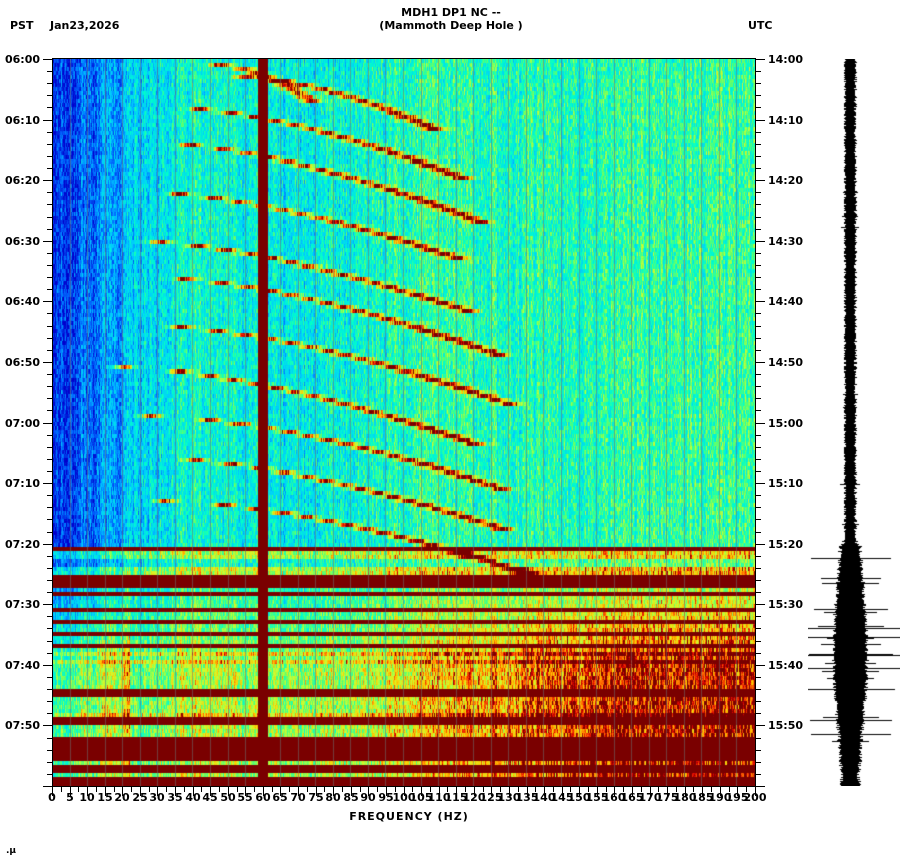 This screenshot has height=864, width=902. I want to click on y-axis-left-label: 06:50, so click(22, 362).